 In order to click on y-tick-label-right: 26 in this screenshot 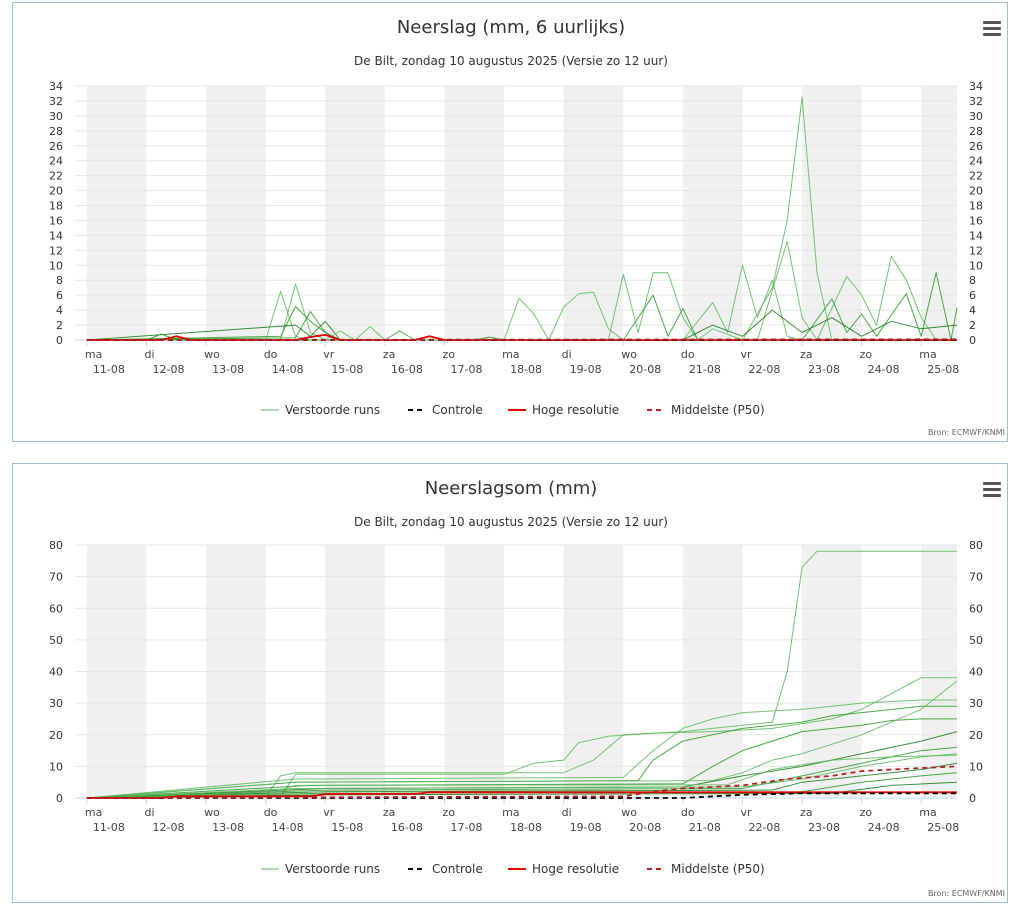, I will do `click(976, 146)`.